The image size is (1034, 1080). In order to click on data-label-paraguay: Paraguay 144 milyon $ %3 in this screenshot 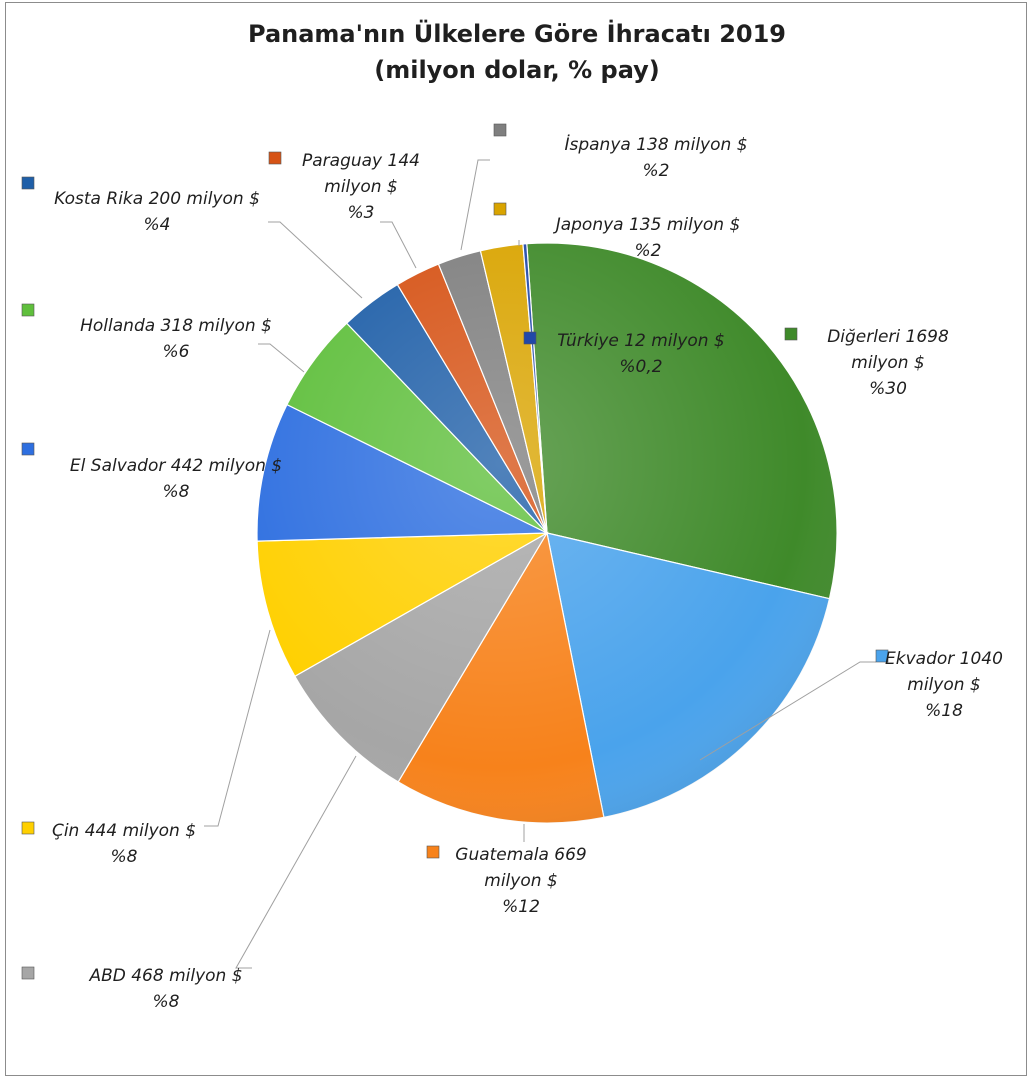, I will do `click(361, 187)`.